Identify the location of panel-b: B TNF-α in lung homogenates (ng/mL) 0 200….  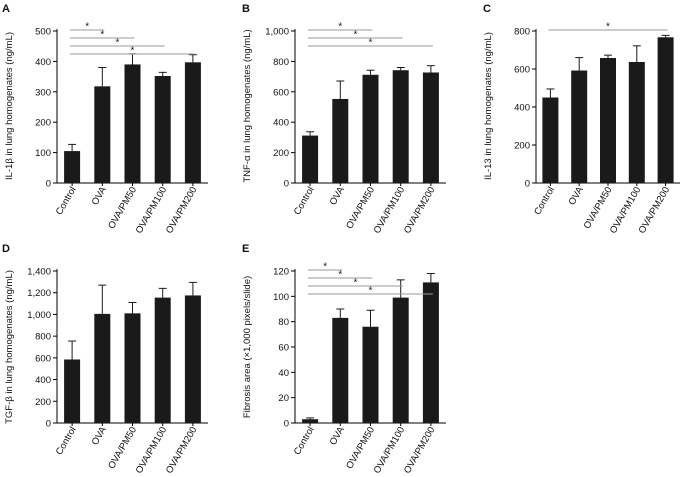
(344, 119).